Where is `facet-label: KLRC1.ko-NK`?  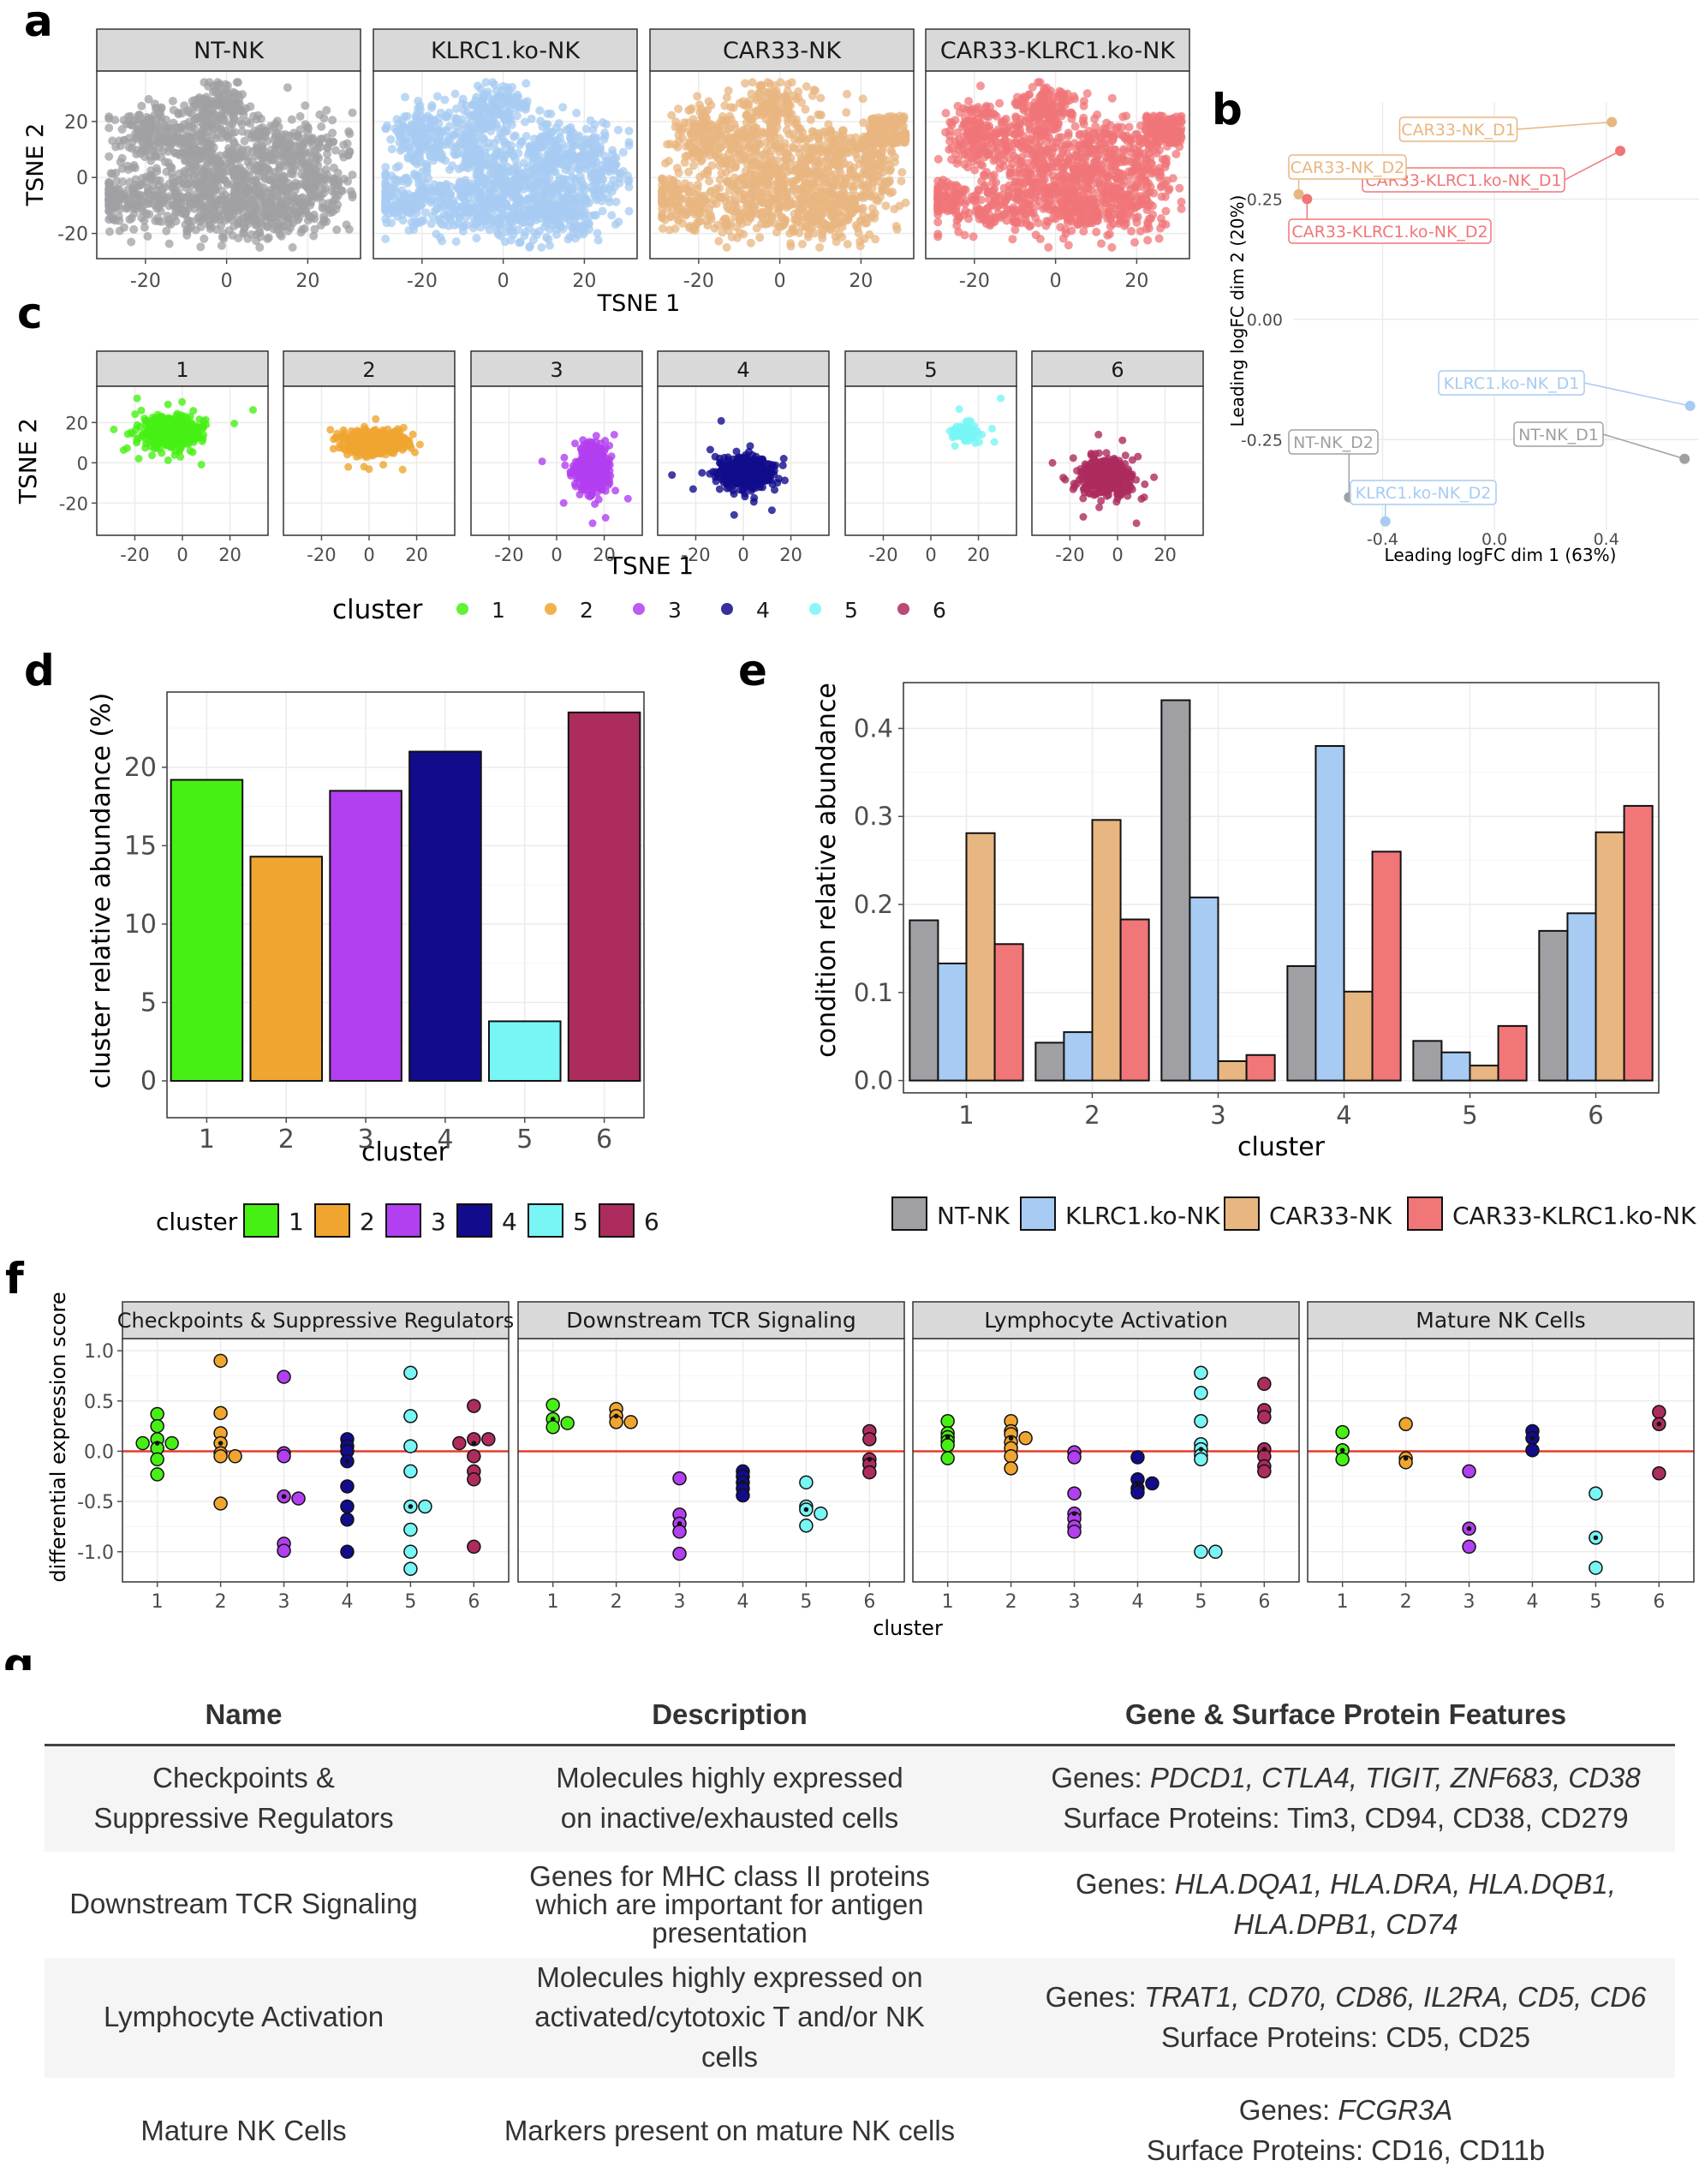 facet-label: KLRC1.ko-NK is located at coordinates (506, 51).